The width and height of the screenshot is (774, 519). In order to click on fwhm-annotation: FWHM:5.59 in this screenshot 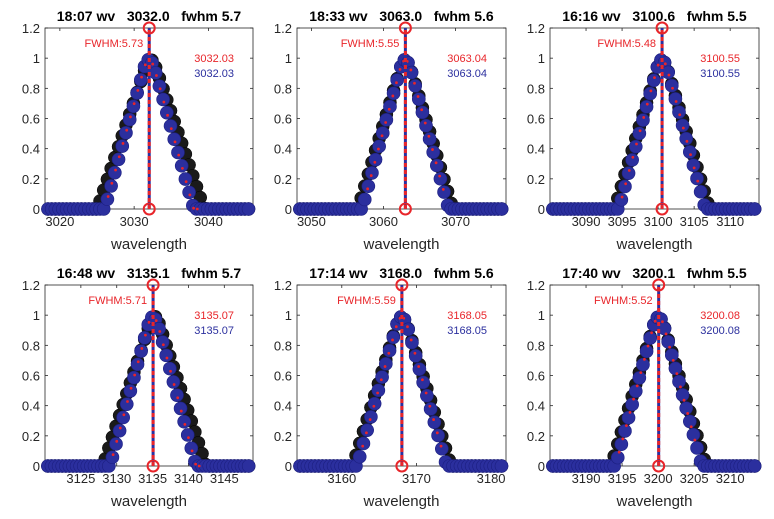, I will do `click(366, 301)`.